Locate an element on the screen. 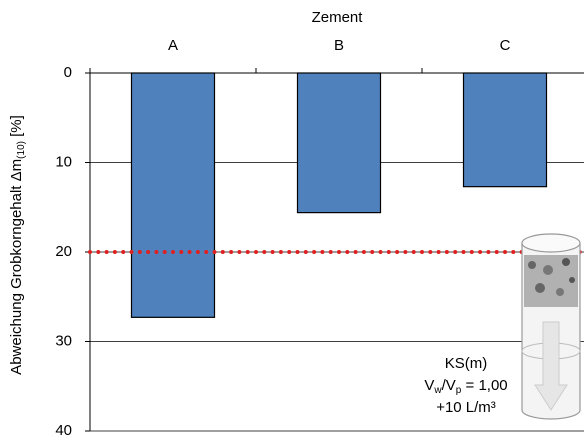  chart-title: Zement is located at coordinates (338, 17).